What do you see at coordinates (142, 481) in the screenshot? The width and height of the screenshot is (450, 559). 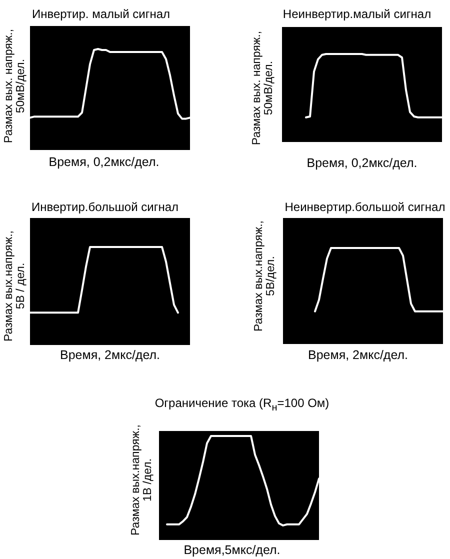 I see `y-axis-title: Размах вых.напряж., 1В /дел.` at bounding box center [142, 481].